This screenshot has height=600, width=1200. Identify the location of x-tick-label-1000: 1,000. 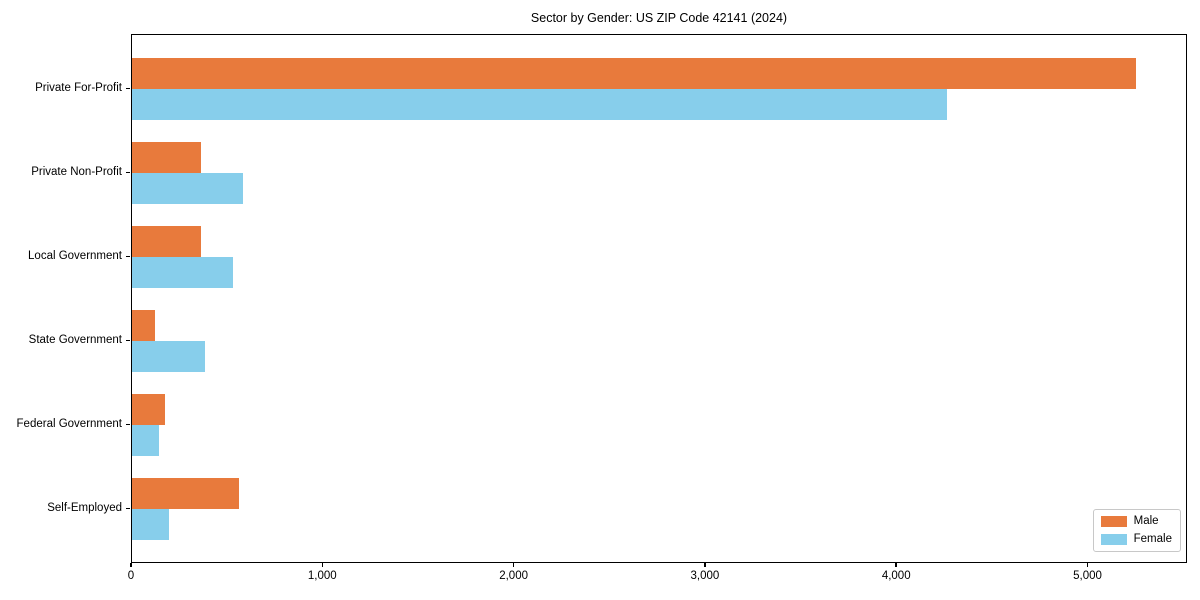
(322, 576).